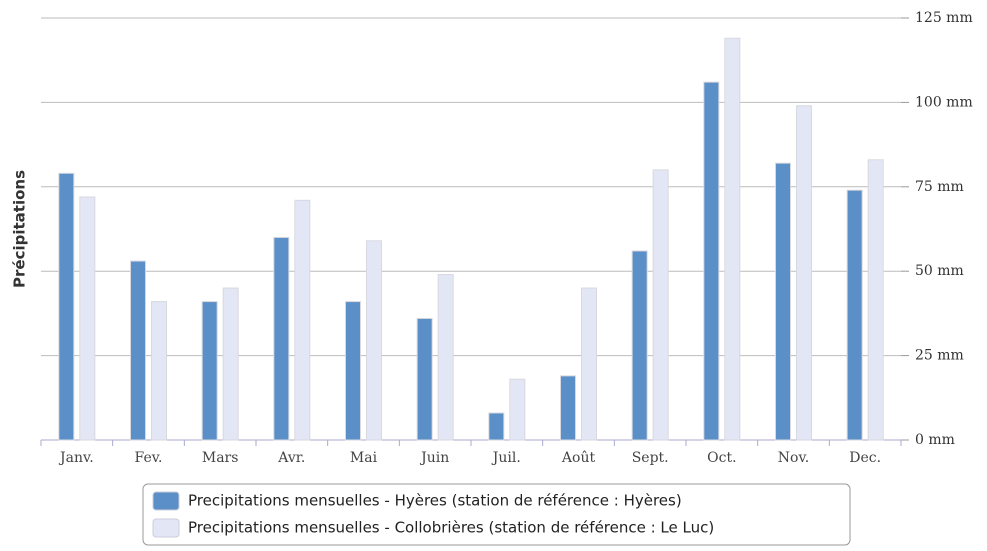 This screenshot has height=551, width=987. I want to click on x-tick-label: Avr., so click(291, 458).